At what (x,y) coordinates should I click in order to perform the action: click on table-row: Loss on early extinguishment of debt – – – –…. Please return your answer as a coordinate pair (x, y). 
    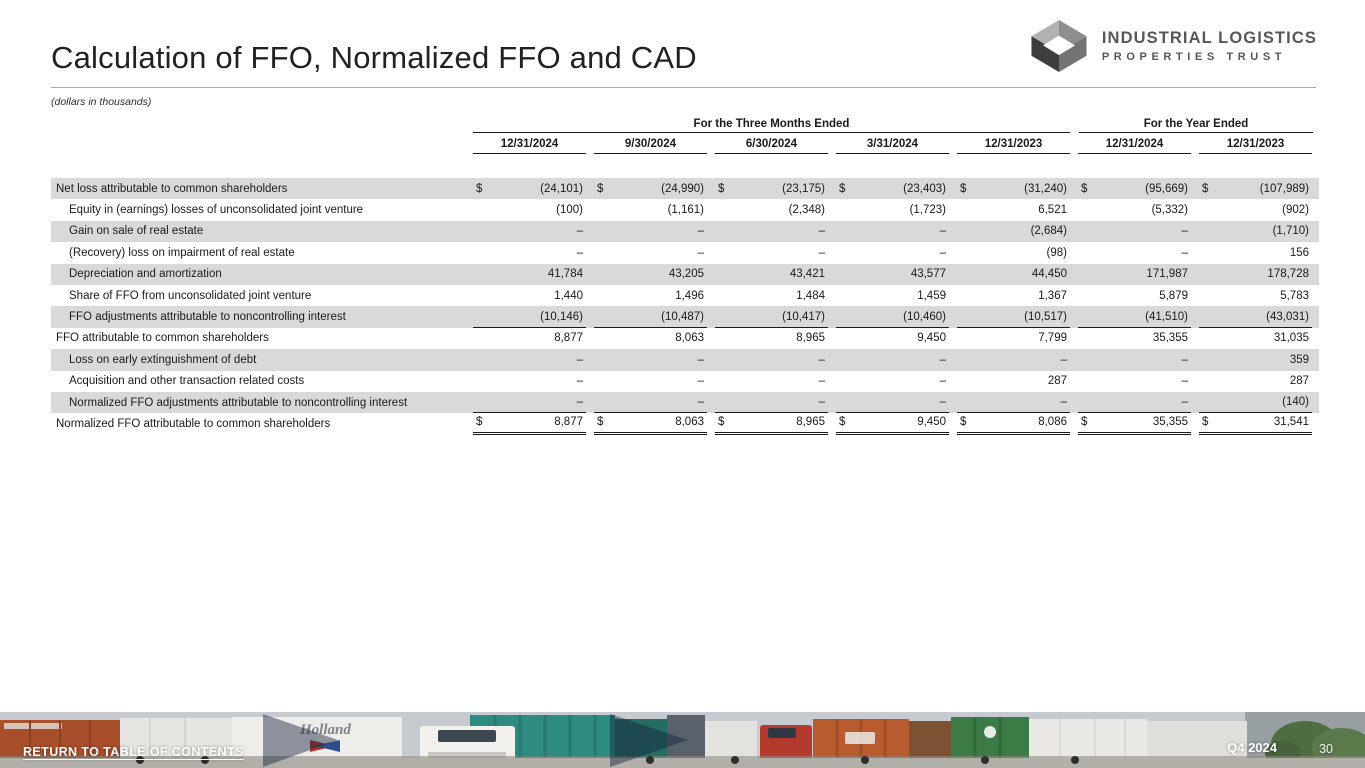
    Looking at the image, I should click on (685, 360).